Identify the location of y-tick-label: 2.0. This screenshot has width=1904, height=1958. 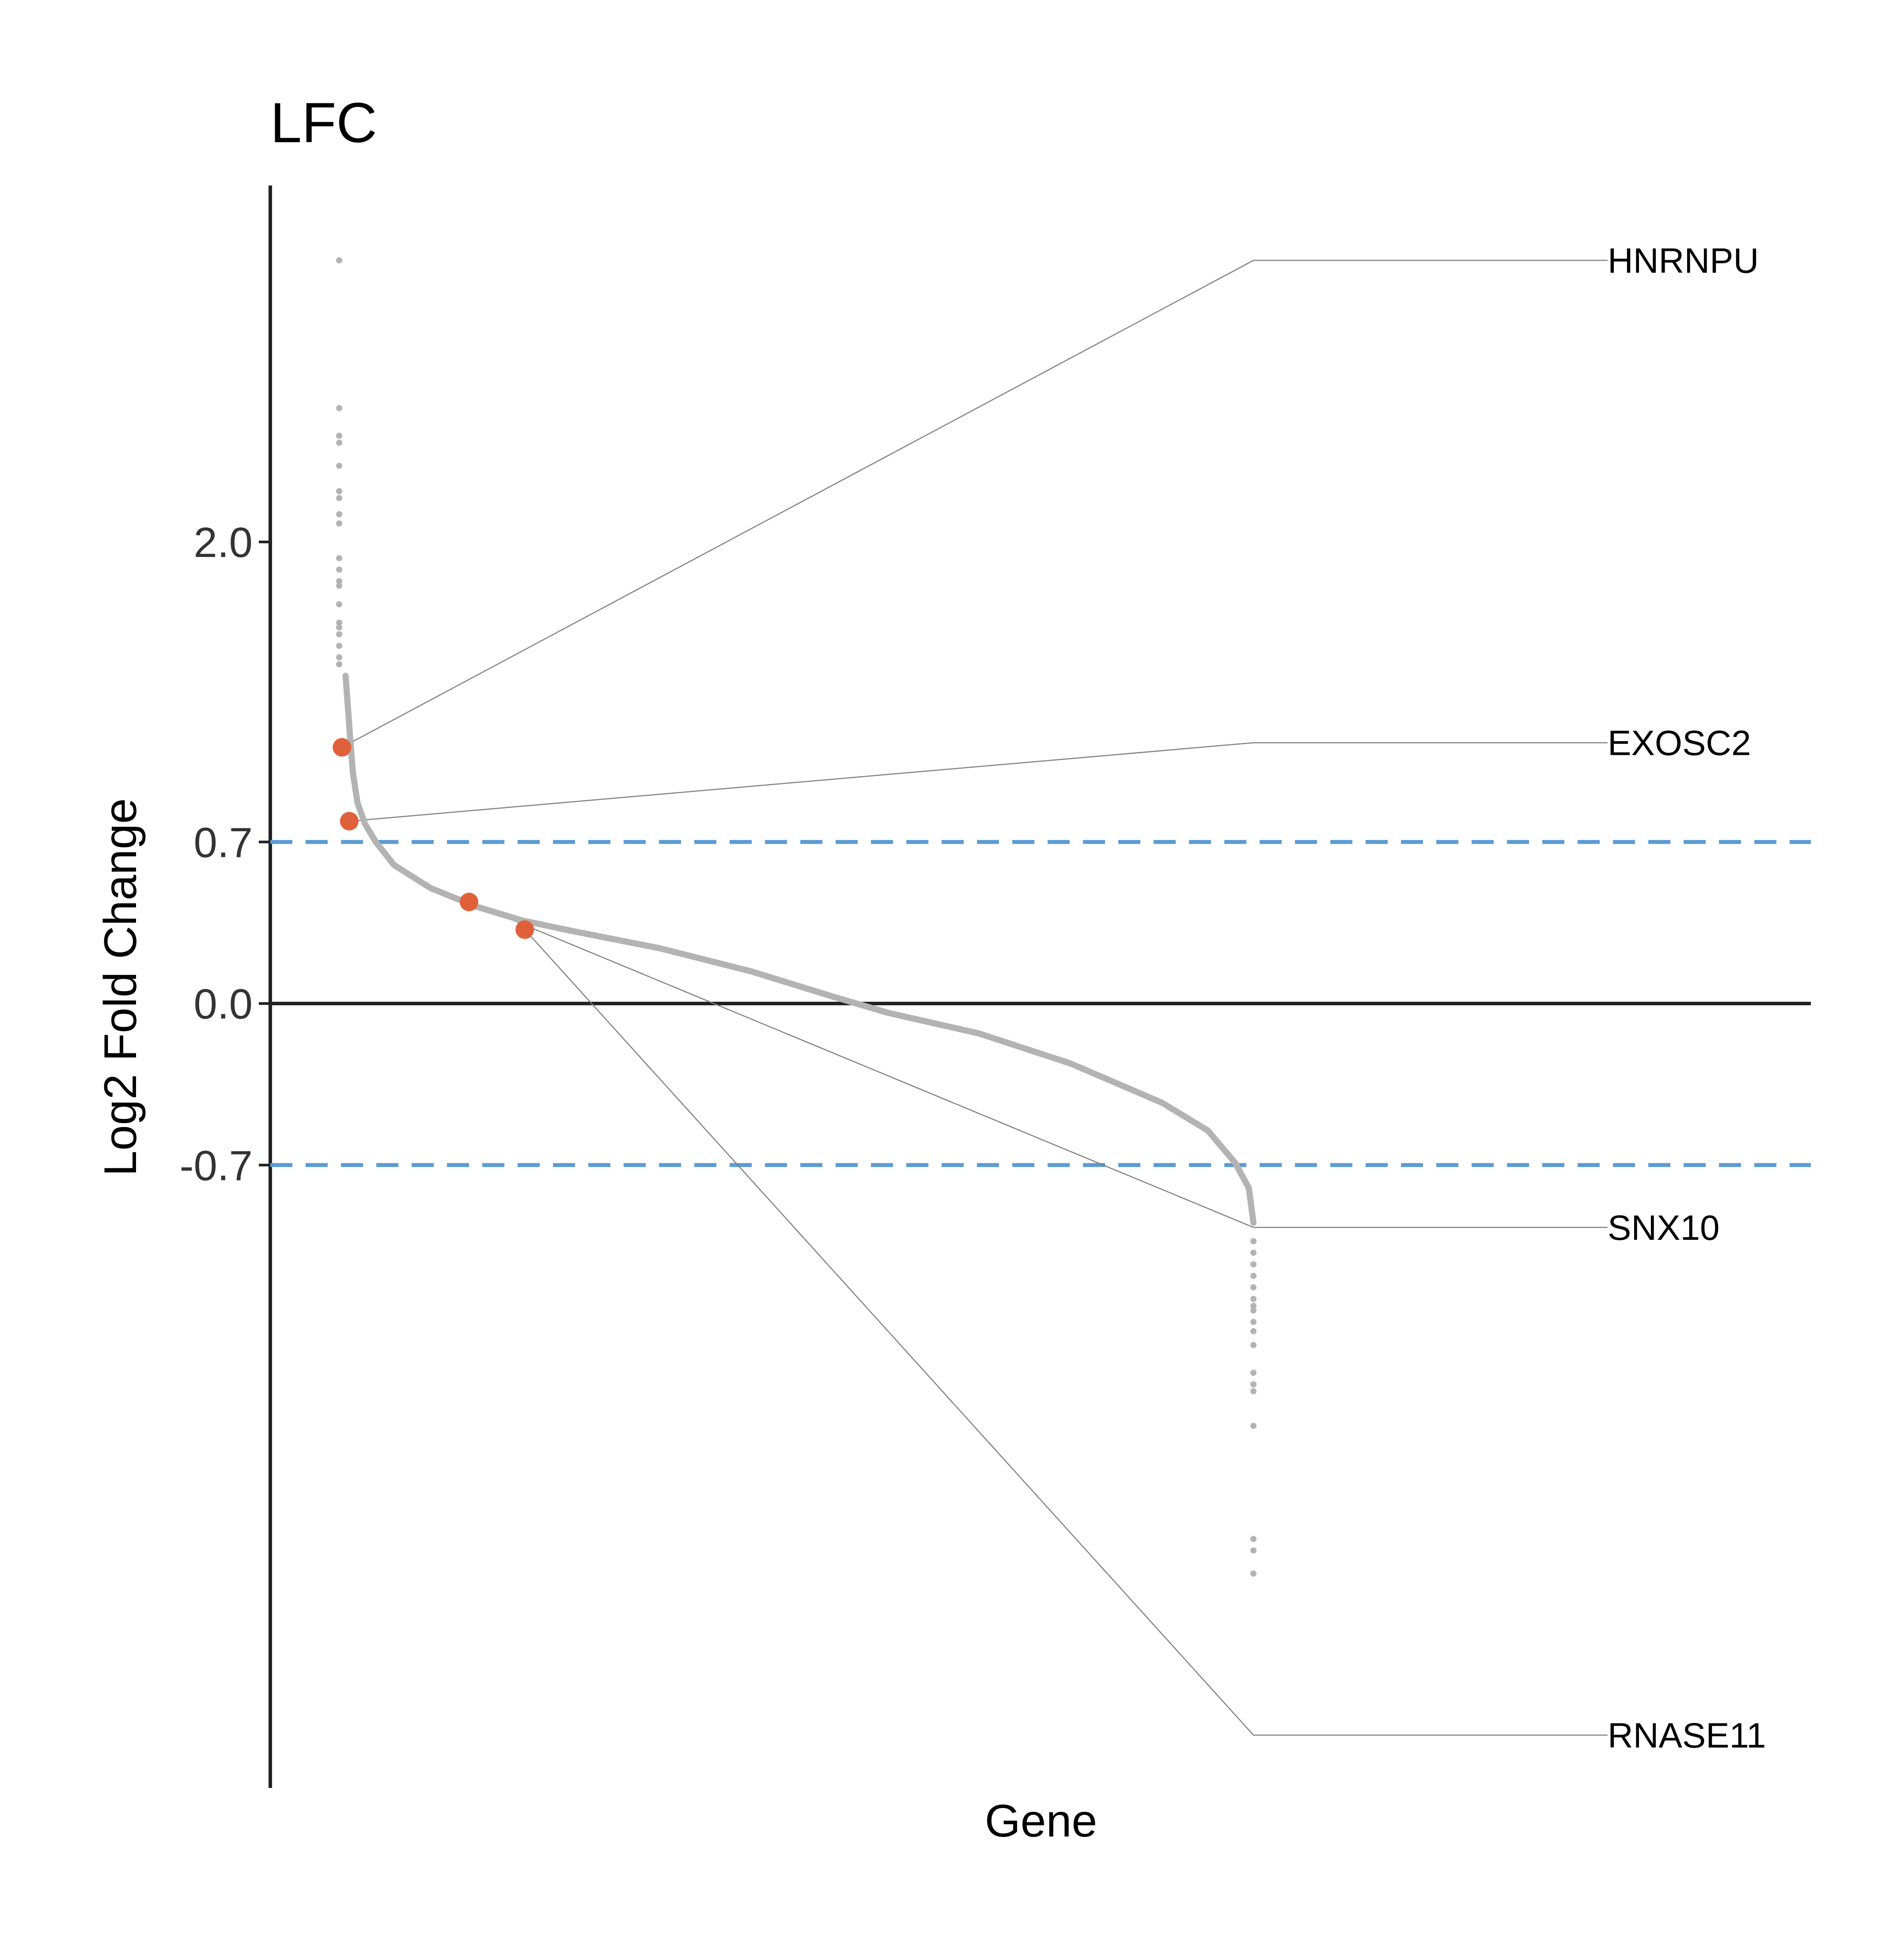
(223, 542).